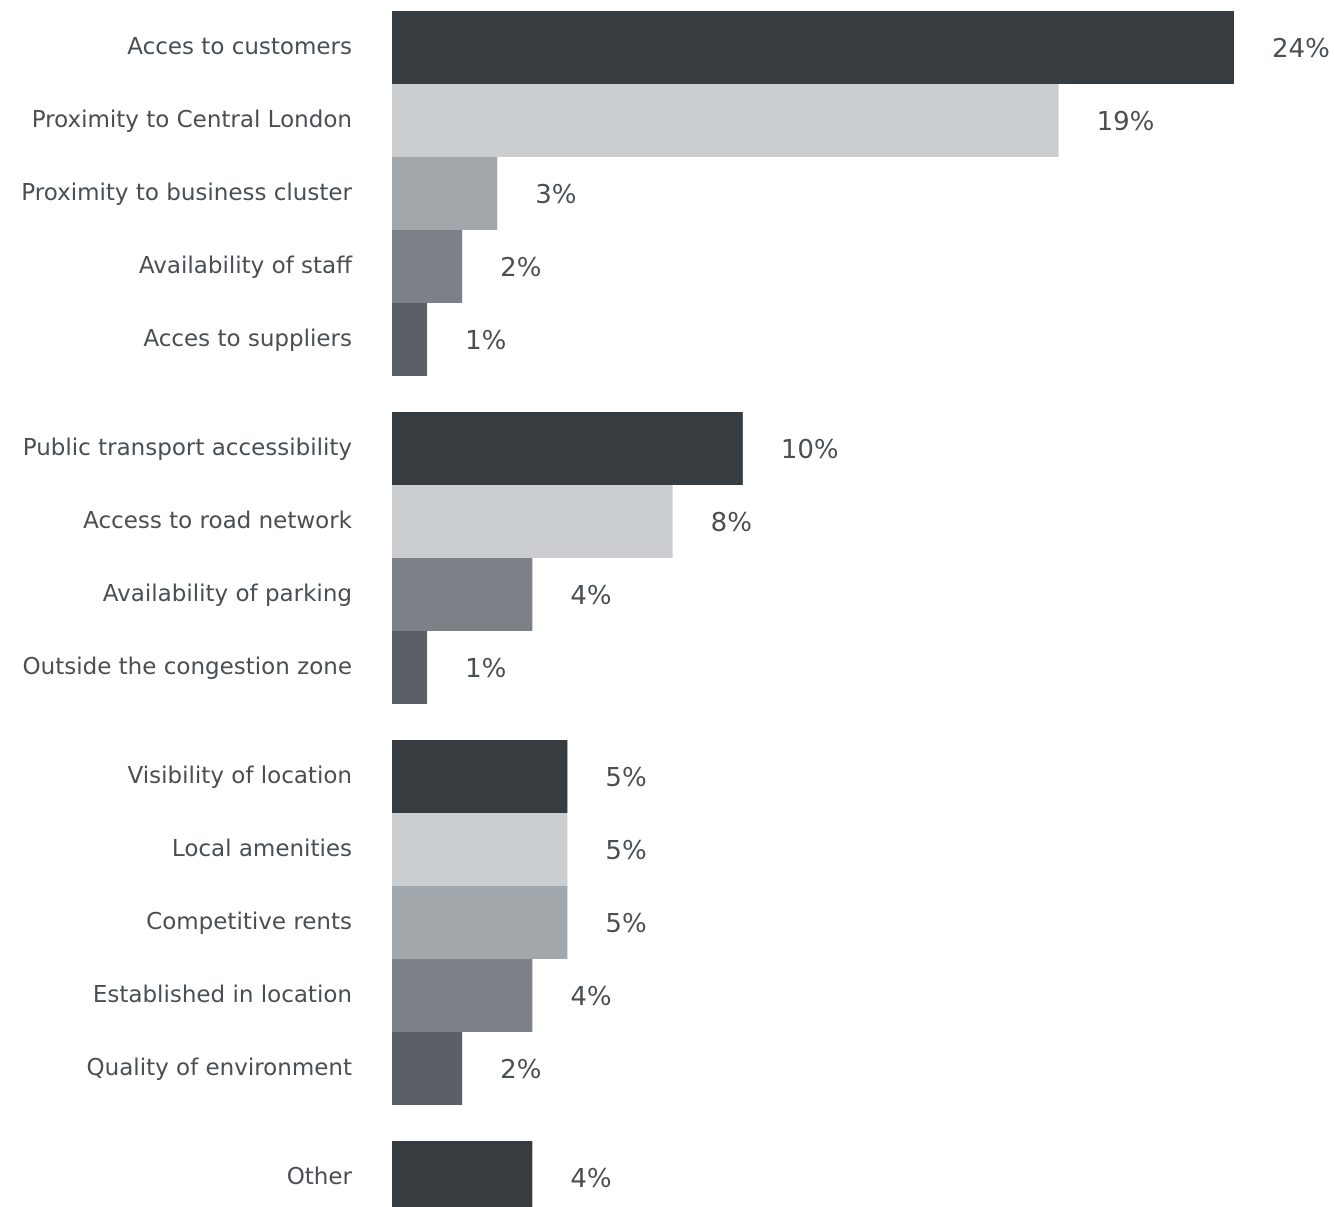 The height and width of the screenshot is (1207, 1334). What do you see at coordinates (192, 120) in the screenshot?
I see `category-label: Proximity to Central London` at bounding box center [192, 120].